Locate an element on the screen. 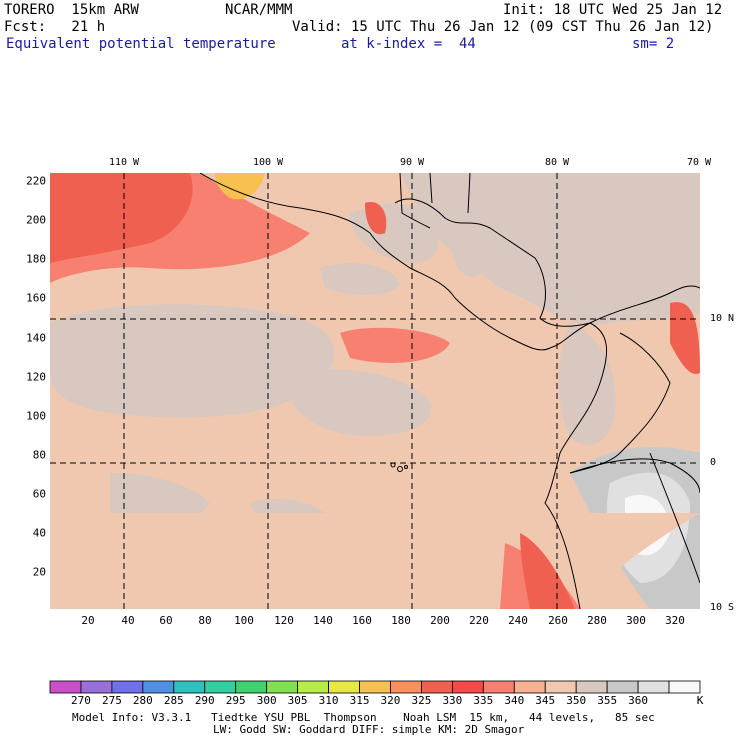 The height and width of the screenshot is (740, 740). y-tick-200: 200 is located at coordinates (36, 220).